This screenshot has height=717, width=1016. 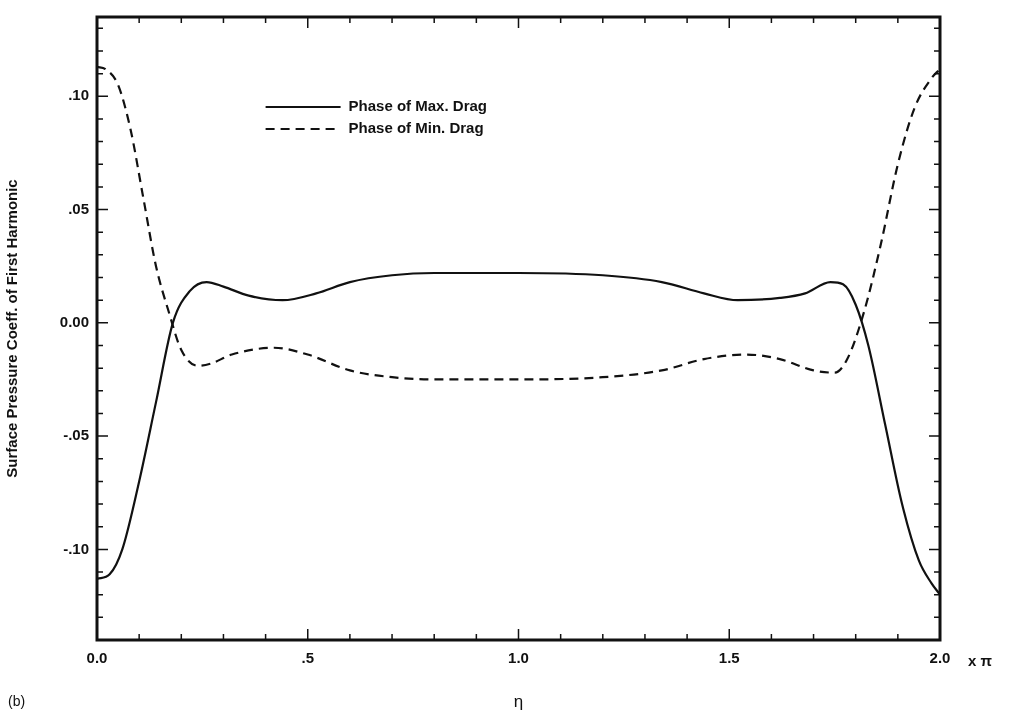 I want to click on x-axis-title: η, so click(x=518, y=702).